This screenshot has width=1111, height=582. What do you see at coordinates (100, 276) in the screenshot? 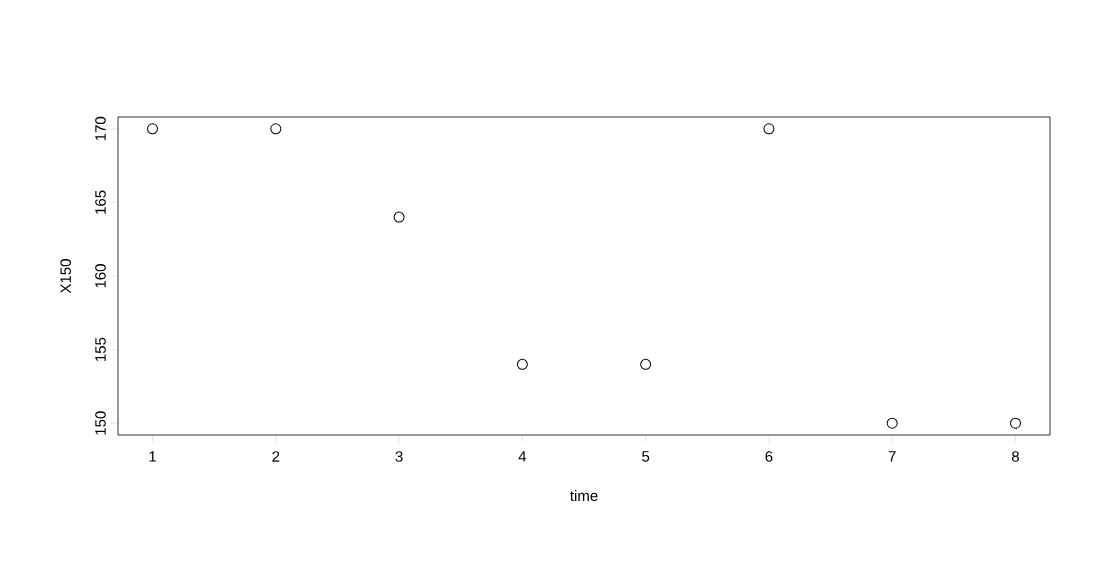
I see `y-tick-label: 160` at bounding box center [100, 276].